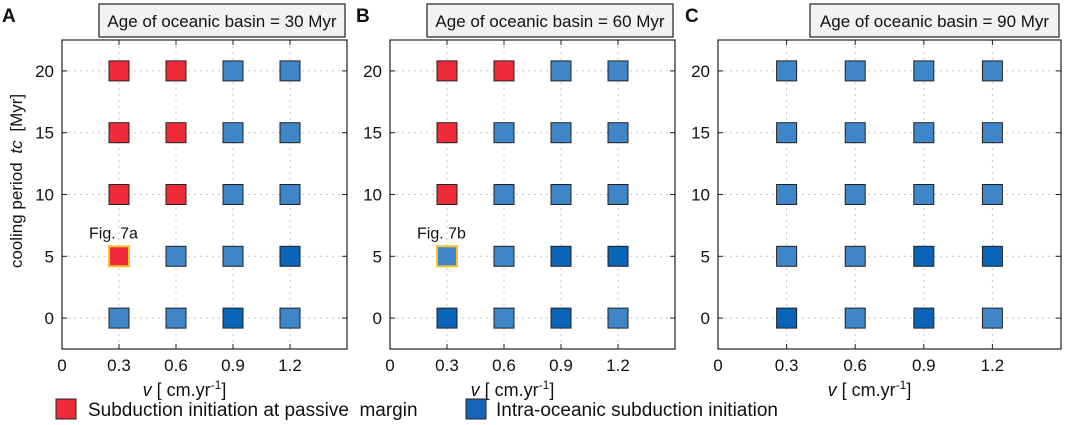 The height and width of the screenshot is (425, 1072). Describe the element at coordinates (16, 215) in the screenshot. I see `y-axis-label-text: cooling period` at that location.